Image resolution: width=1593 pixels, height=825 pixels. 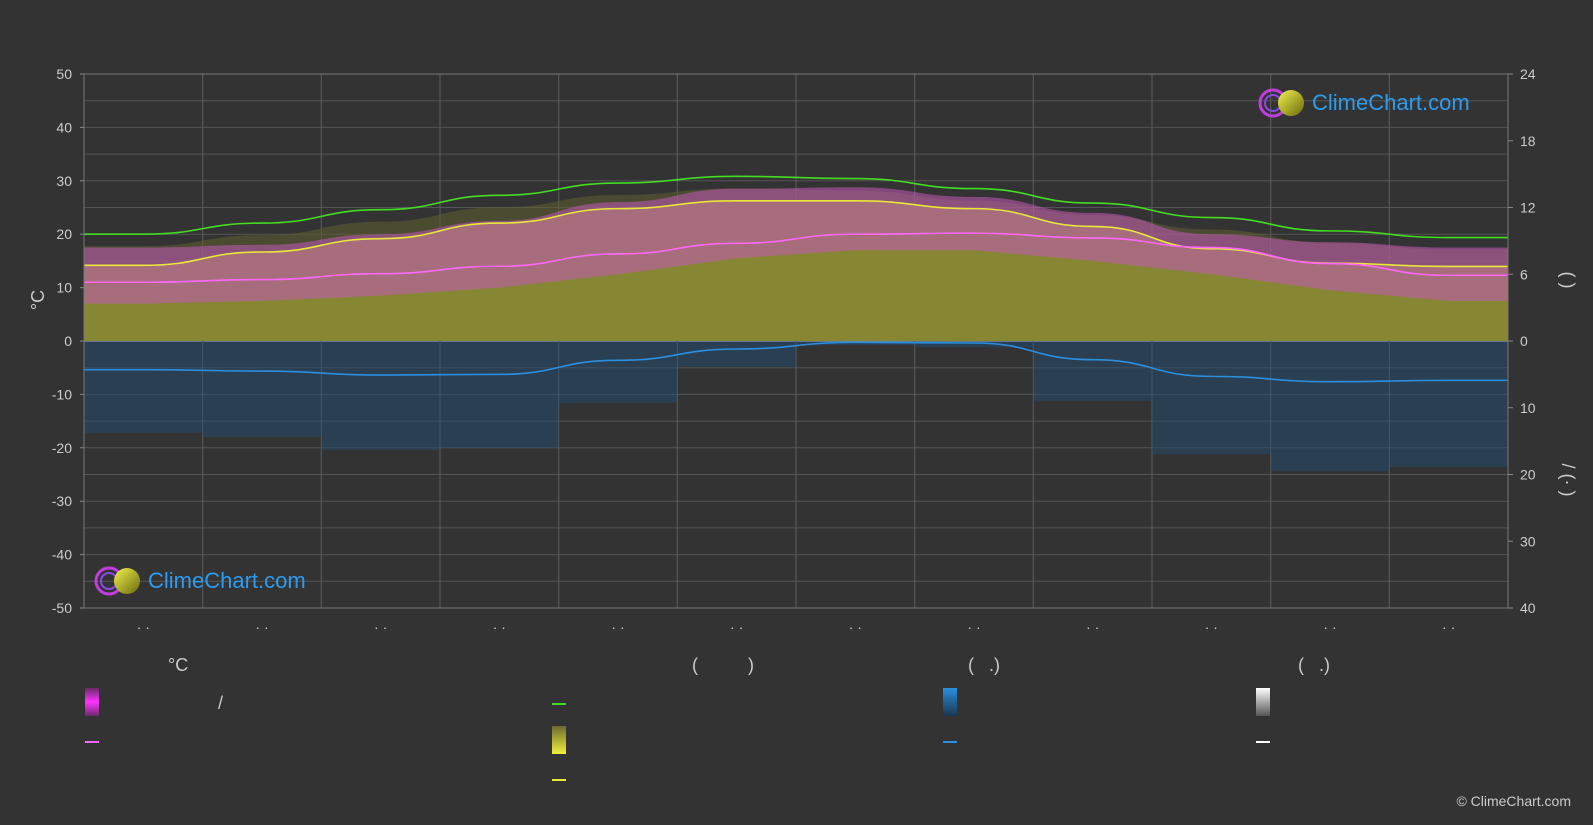 What do you see at coordinates (950, 742) in the screenshot?
I see `legend-rain-line` at bounding box center [950, 742].